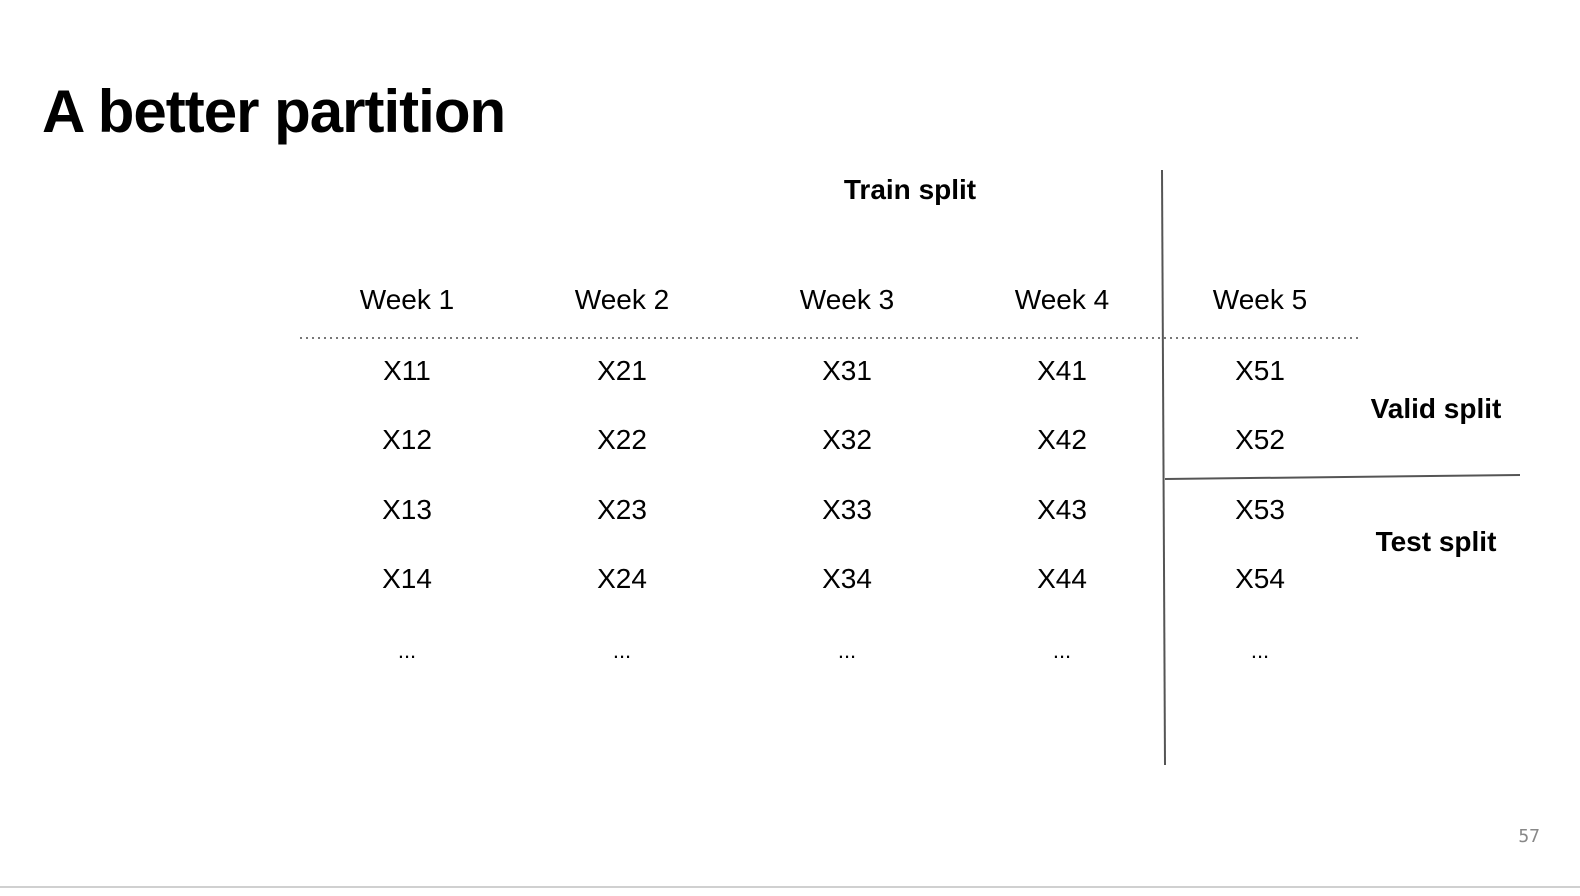 The width and height of the screenshot is (1580, 896). What do you see at coordinates (1436, 541) in the screenshot?
I see `test-split-label: Test split` at bounding box center [1436, 541].